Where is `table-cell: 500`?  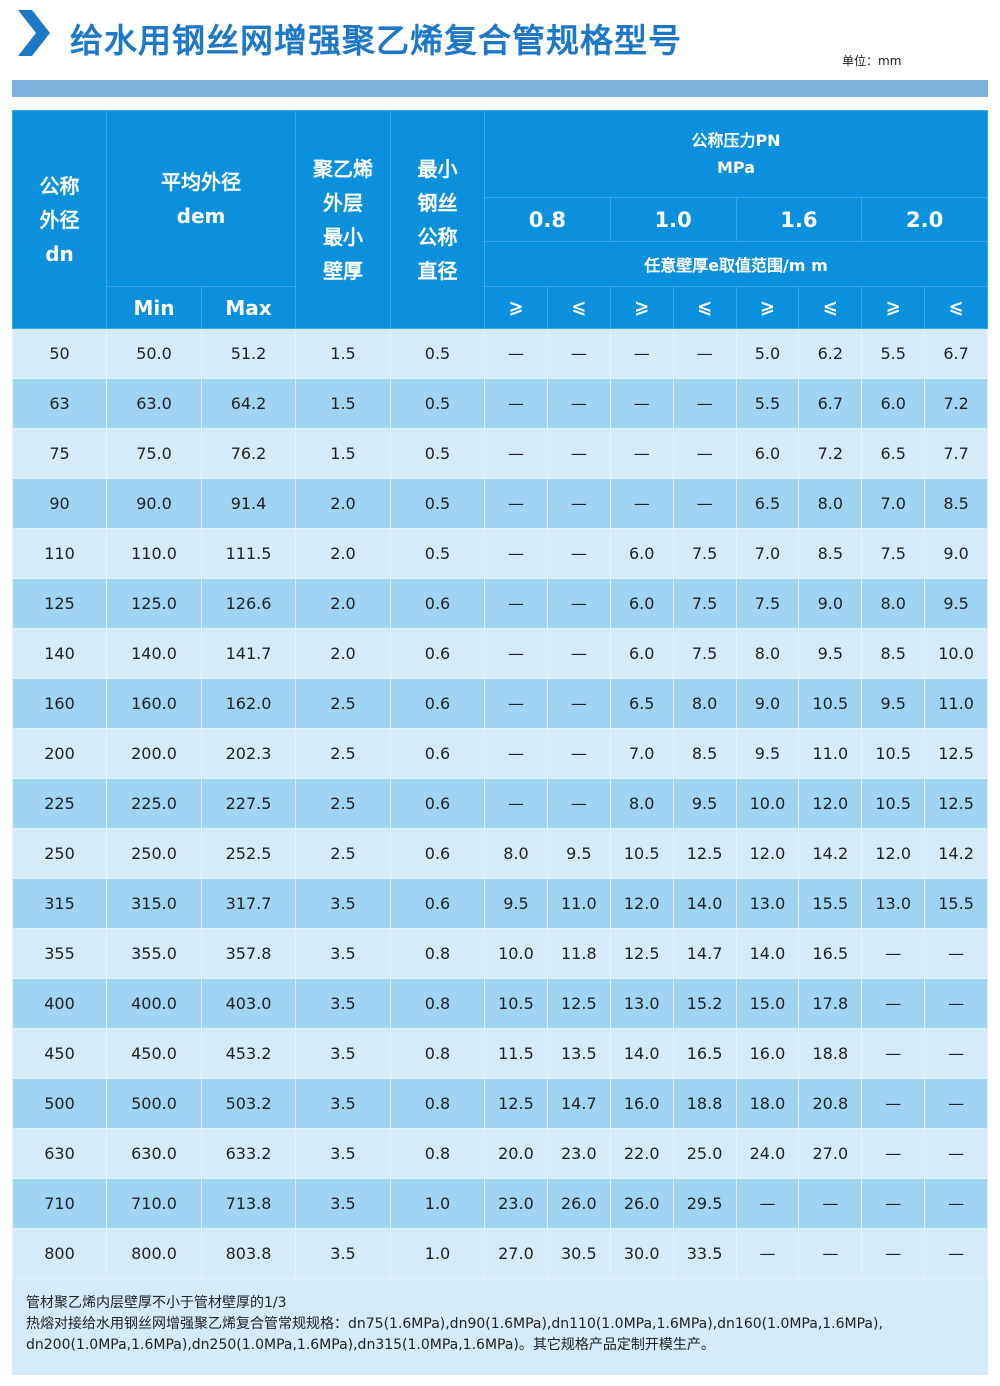 table-cell: 500 is located at coordinates (59, 1103).